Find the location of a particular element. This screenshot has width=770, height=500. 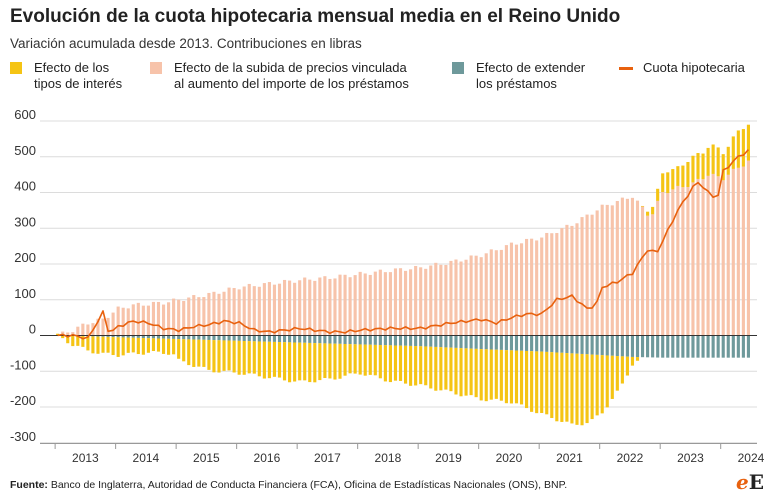

y-tick-label: 0 is located at coordinates (32, 329).